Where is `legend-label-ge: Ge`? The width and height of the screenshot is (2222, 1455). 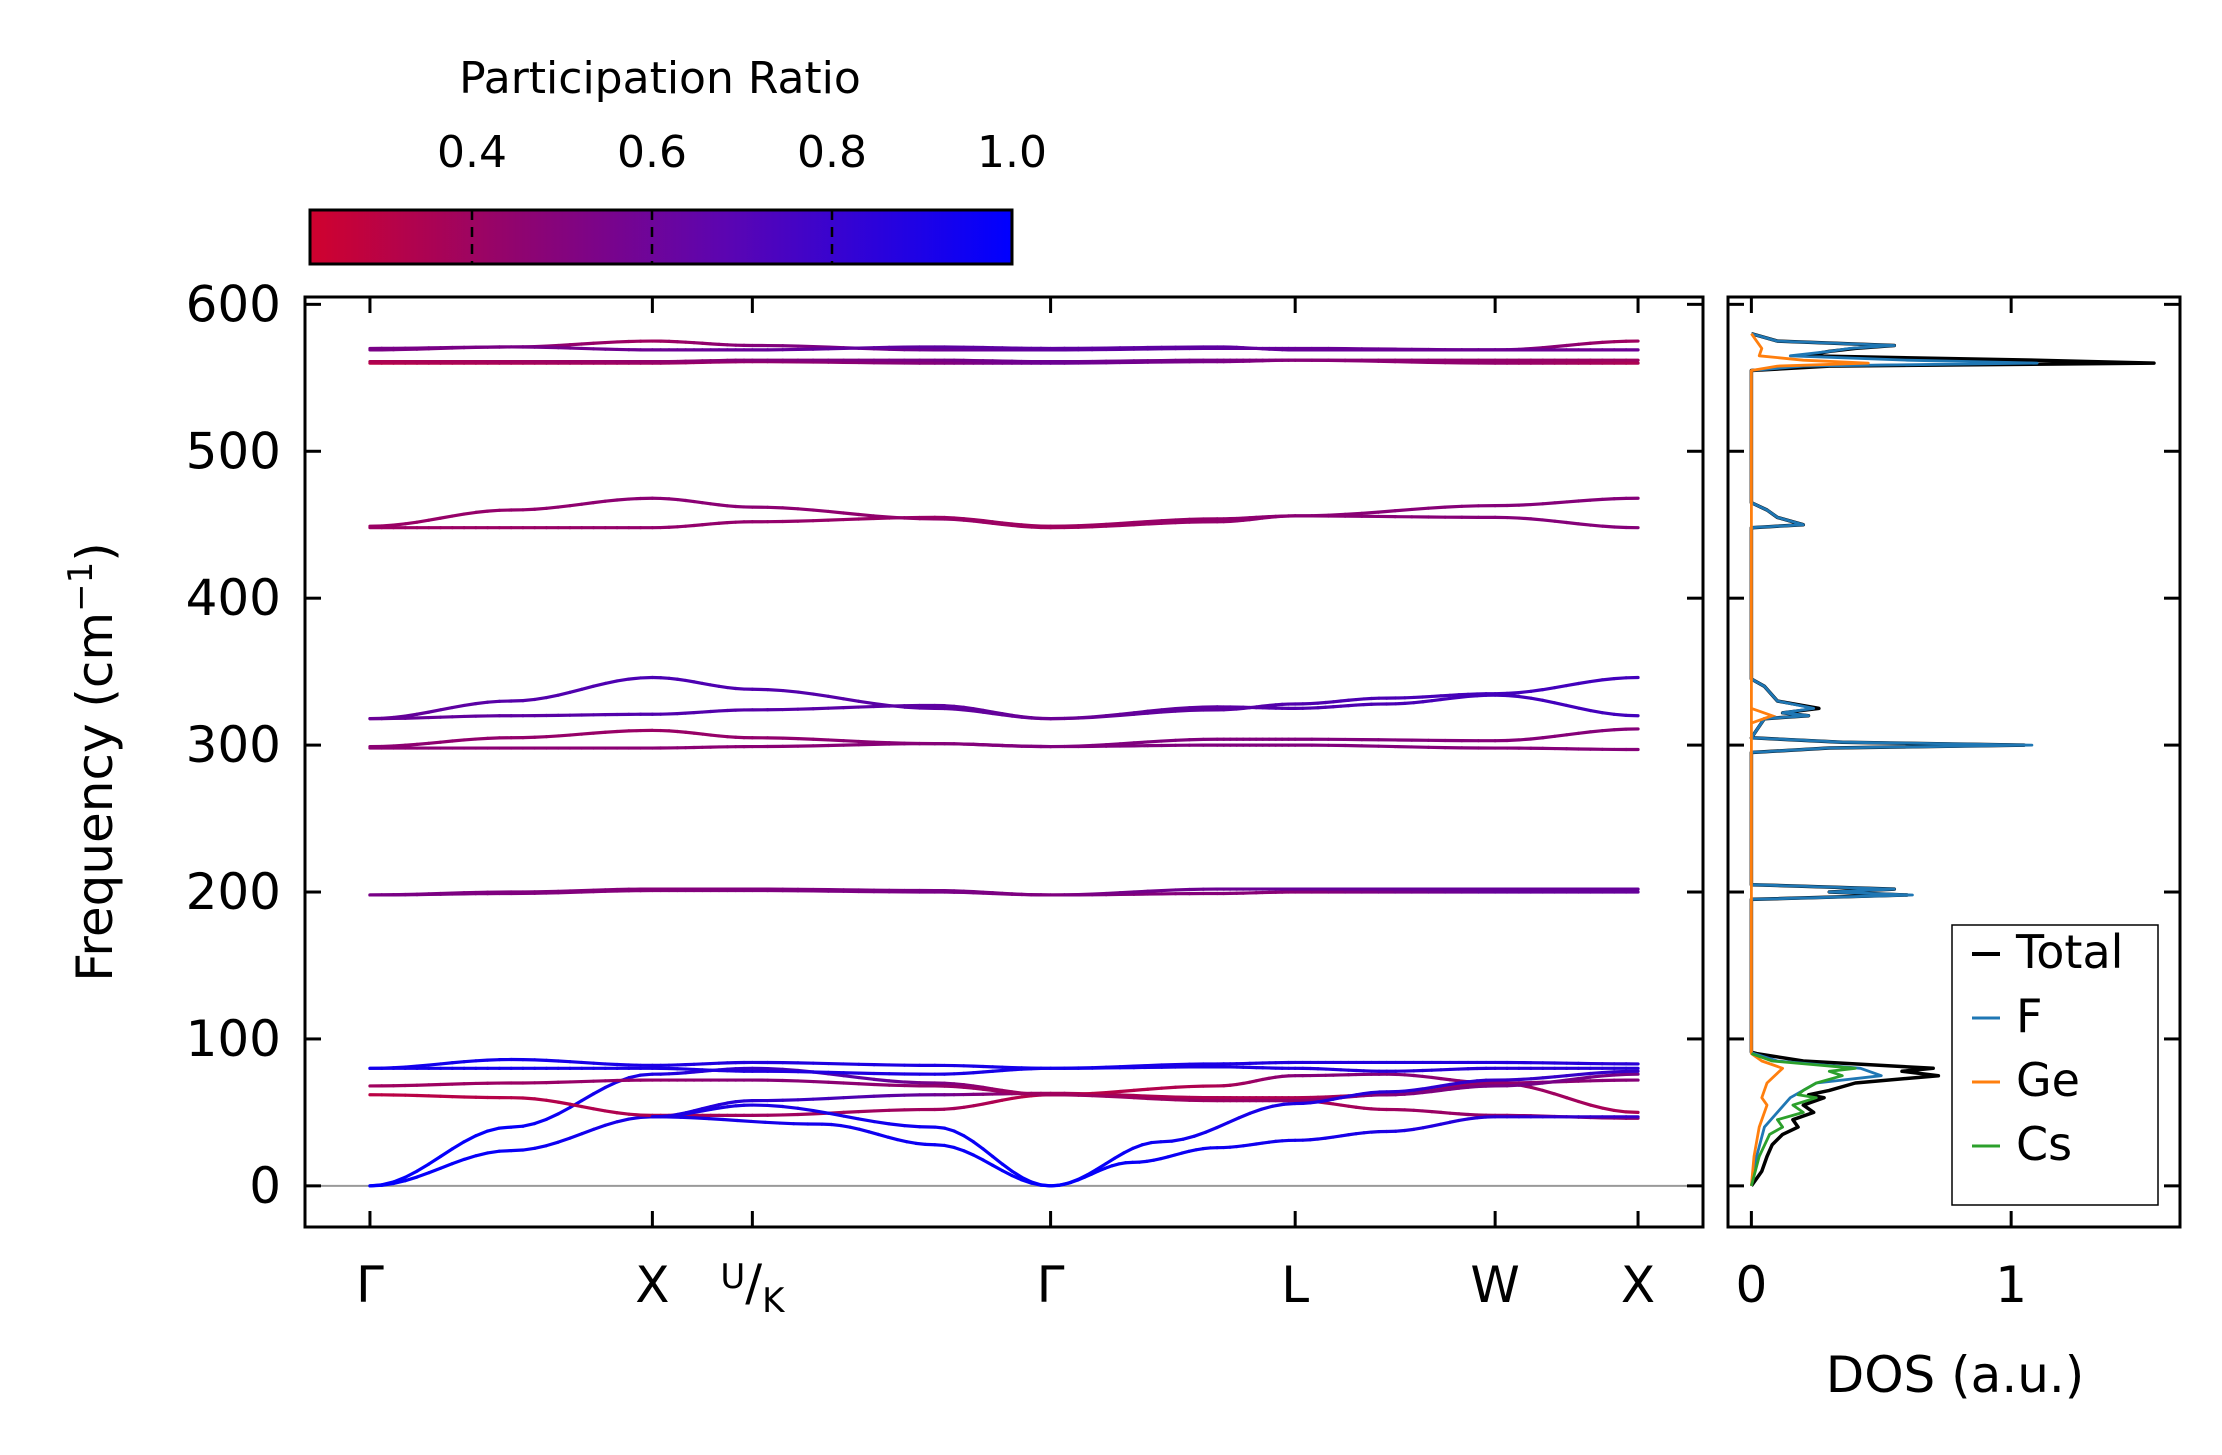
legend-label-ge: Ge is located at coordinates (2048, 1080).